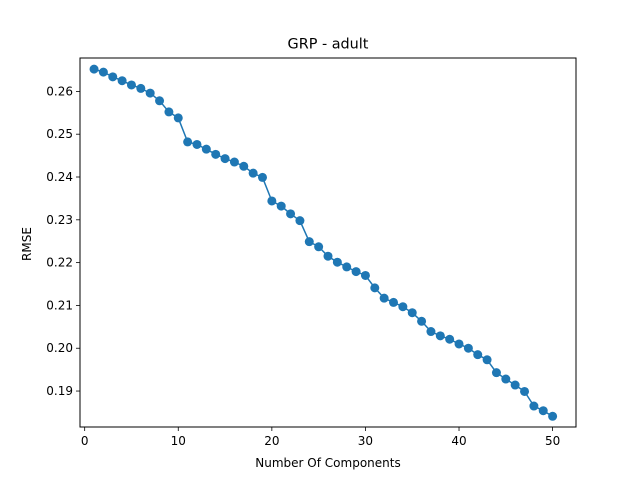 Image resolution: width=640 pixels, height=480 pixels. Describe the element at coordinates (552, 441) in the screenshot. I see `x-tick-label: 50` at that location.